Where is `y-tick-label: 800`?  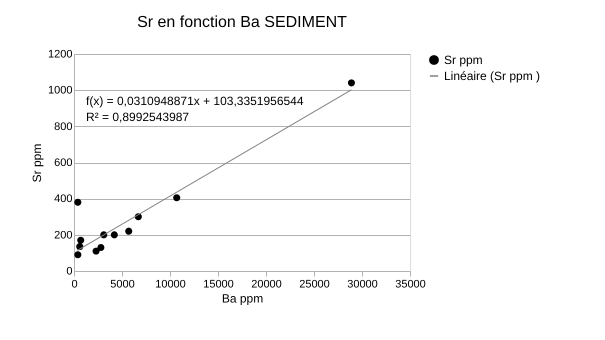
y-tick-label: 800 is located at coordinates (63, 126).